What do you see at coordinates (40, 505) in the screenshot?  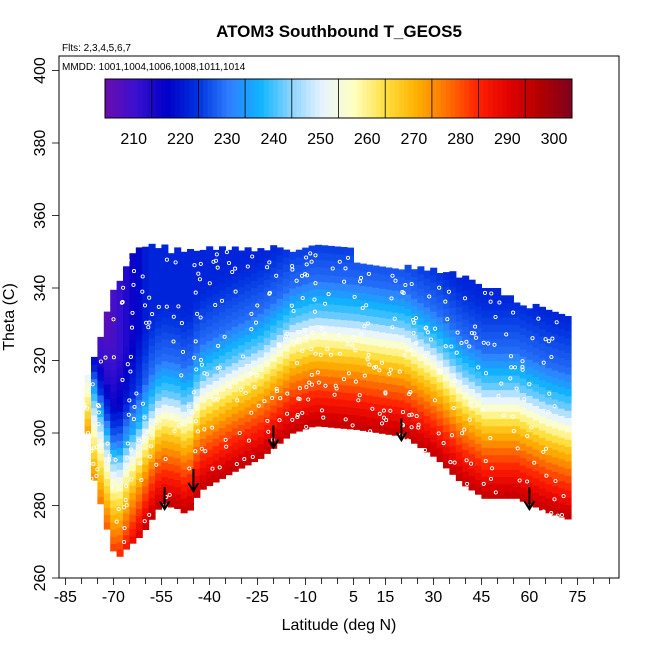 I see `y-tick-label: 280` at bounding box center [40, 505].